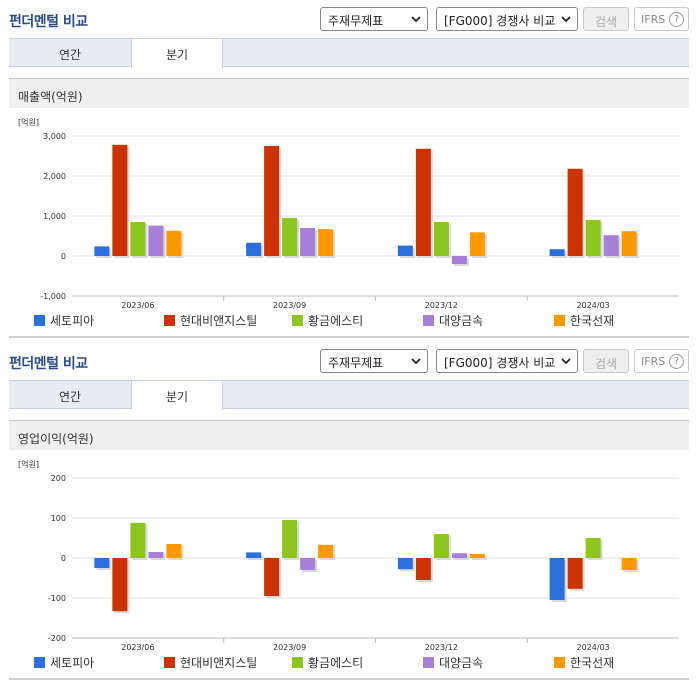 This screenshot has width=696, height=684. Describe the element at coordinates (54, 176) in the screenshot. I see `y-tick-label: 2,000` at that location.